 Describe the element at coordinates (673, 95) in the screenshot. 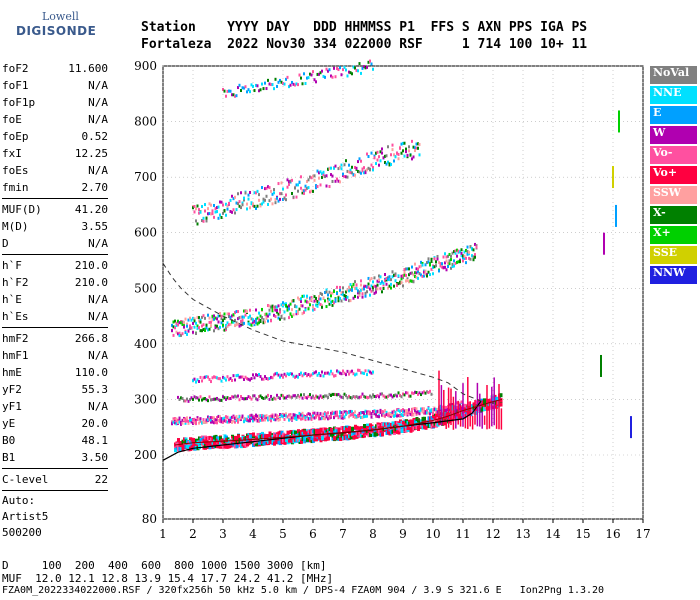

I see `legend-item: NNE` at that location.